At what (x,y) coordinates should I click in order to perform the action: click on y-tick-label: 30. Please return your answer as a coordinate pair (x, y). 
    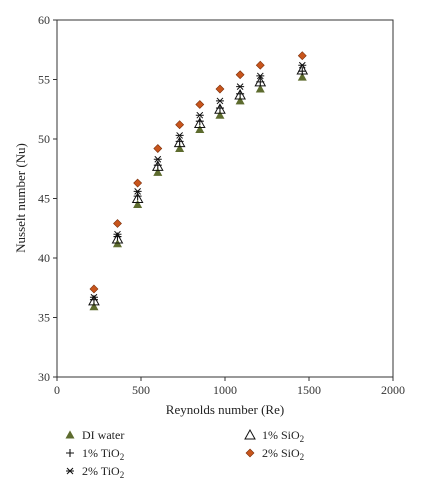
    Looking at the image, I should click on (44, 377).